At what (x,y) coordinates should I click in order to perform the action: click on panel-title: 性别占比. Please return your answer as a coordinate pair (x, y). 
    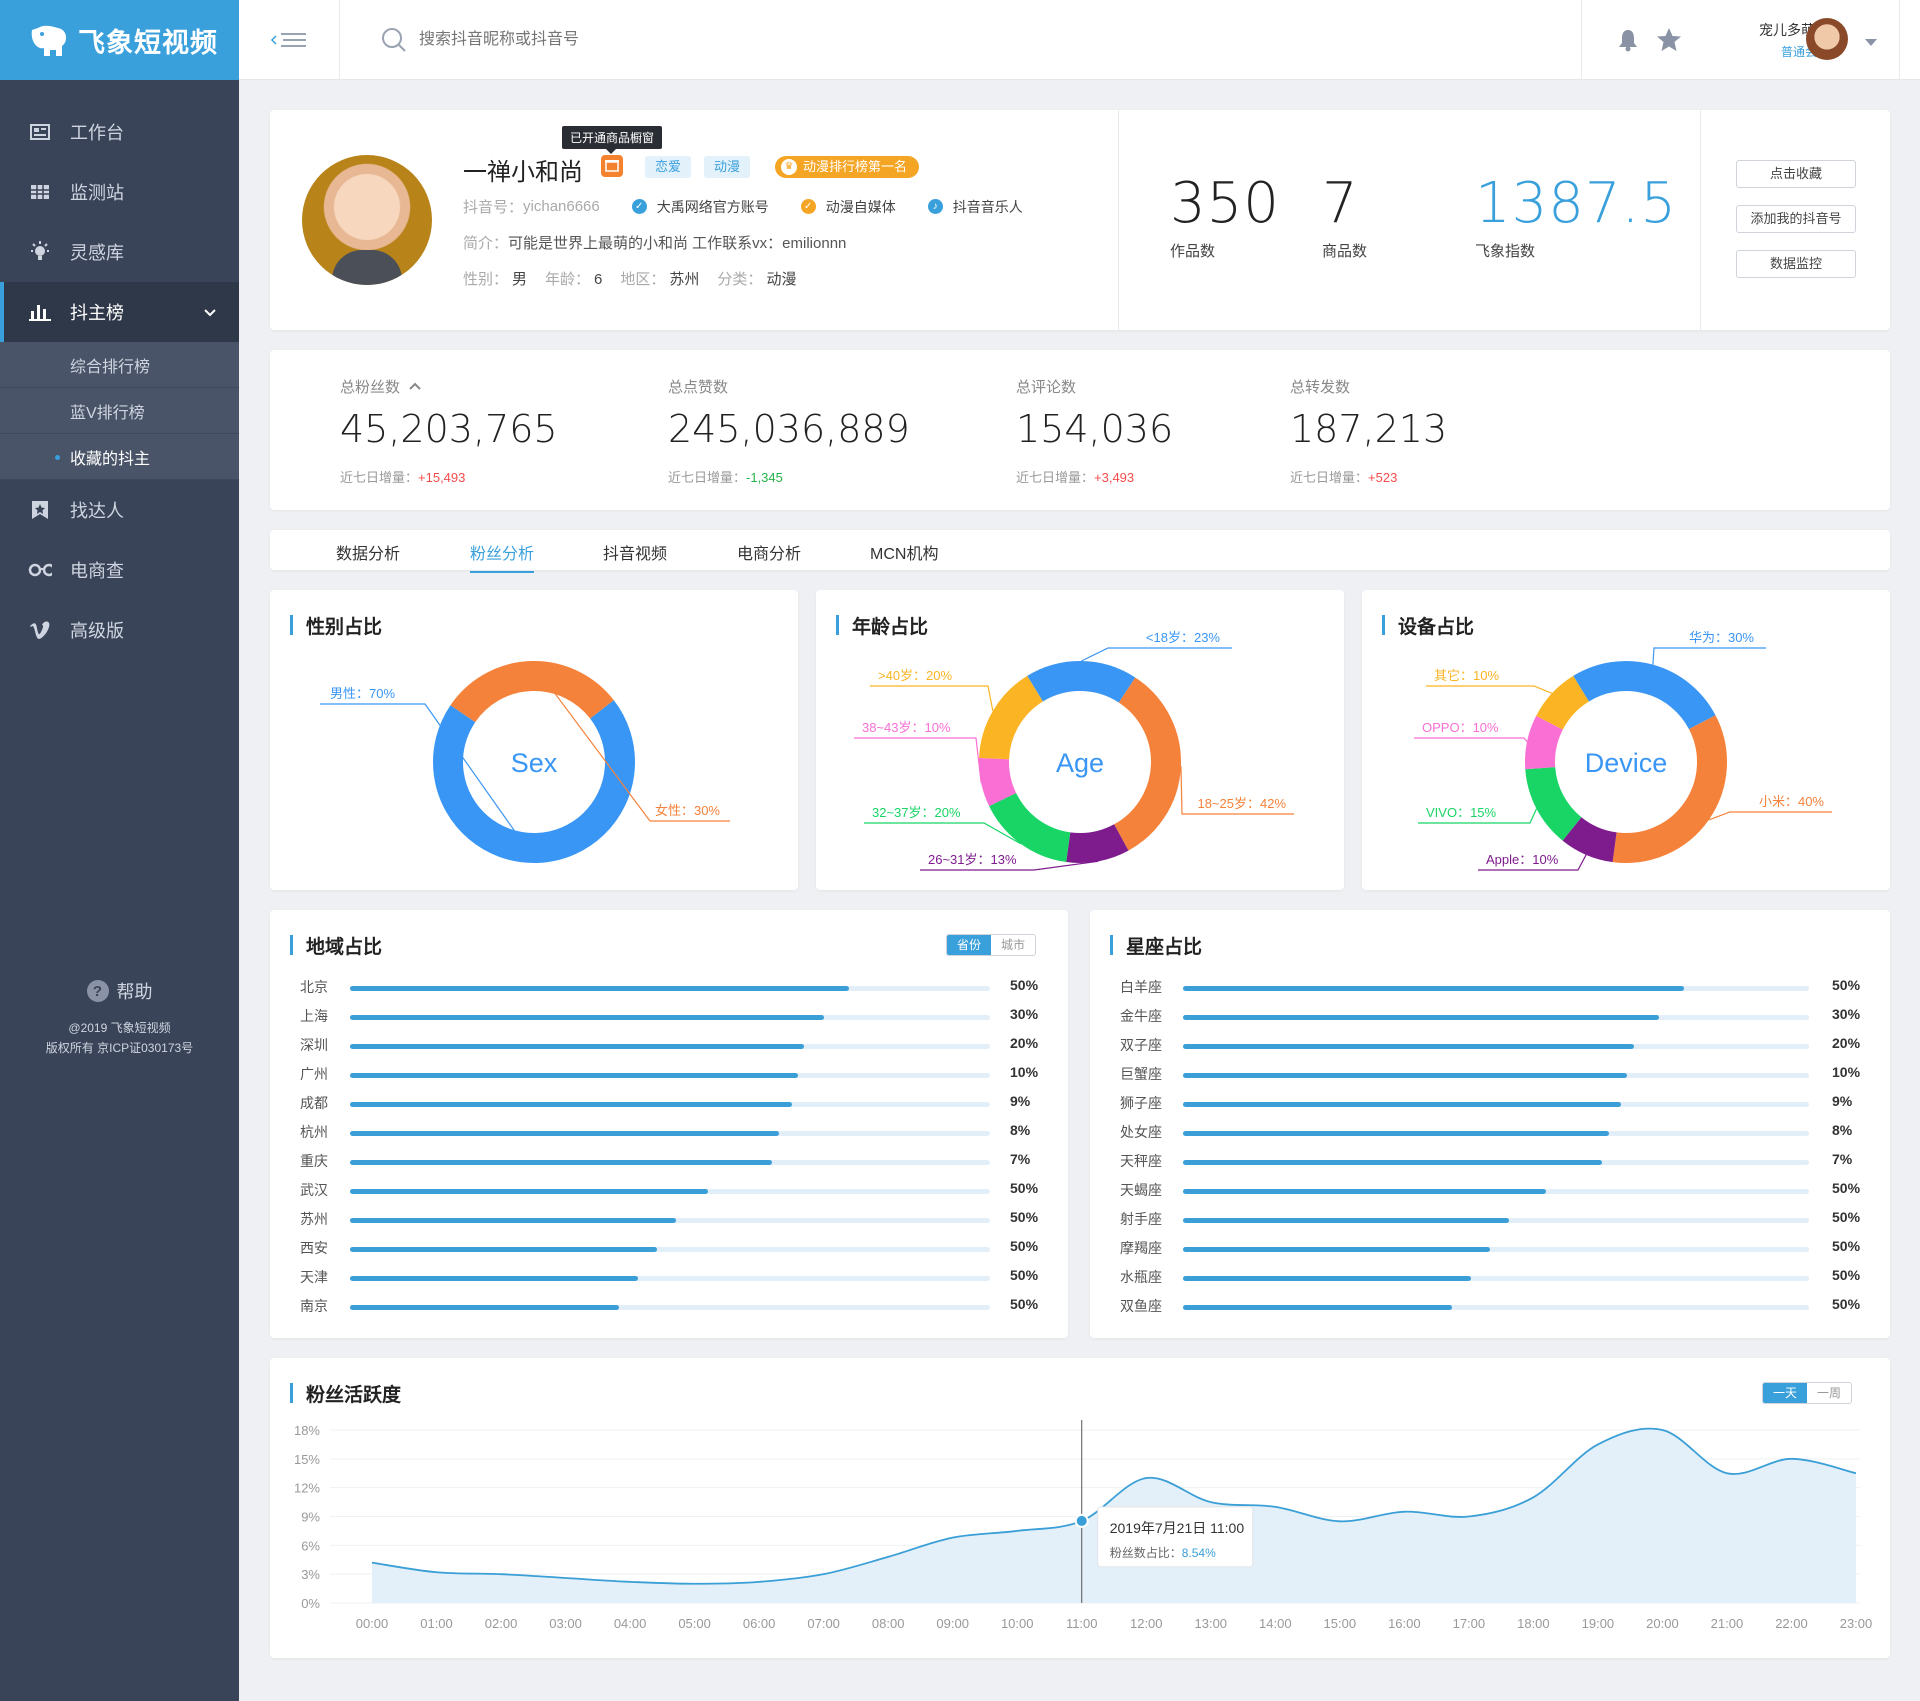
    Looking at the image, I should click on (336, 625).